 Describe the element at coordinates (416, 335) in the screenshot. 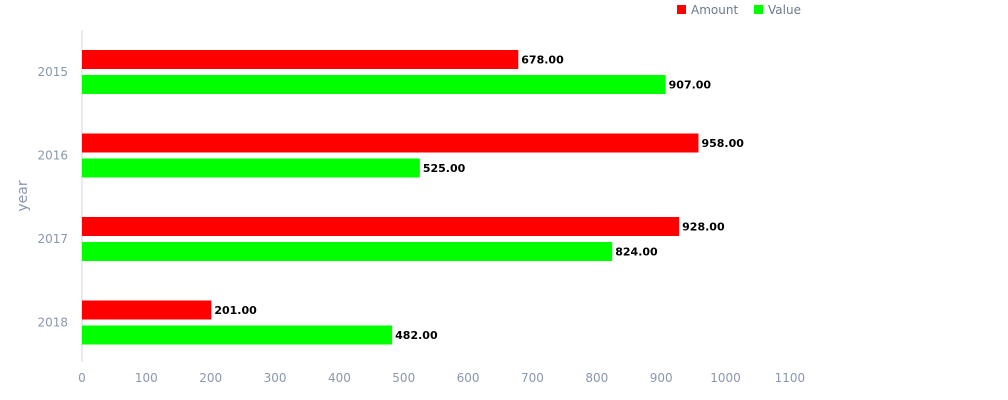

I see `data-label: 482.00` at that location.